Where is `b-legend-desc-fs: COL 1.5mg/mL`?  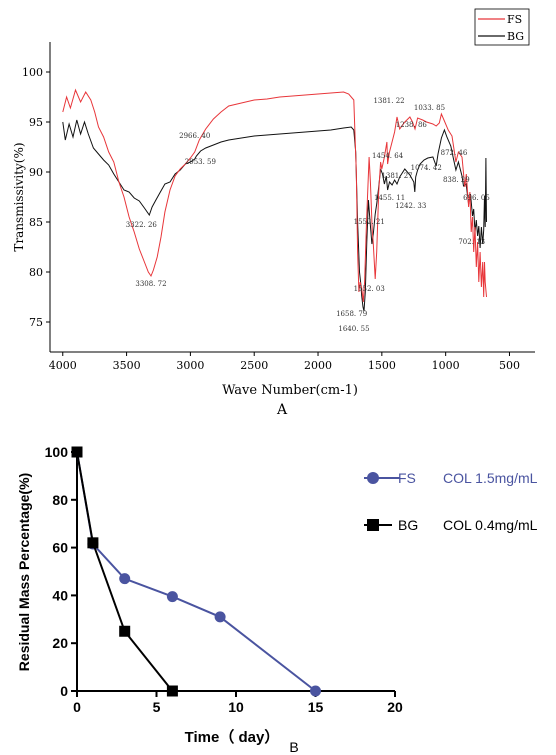
b-legend-desc-fs: COL 1.5mg/mL is located at coordinates (490, 478).